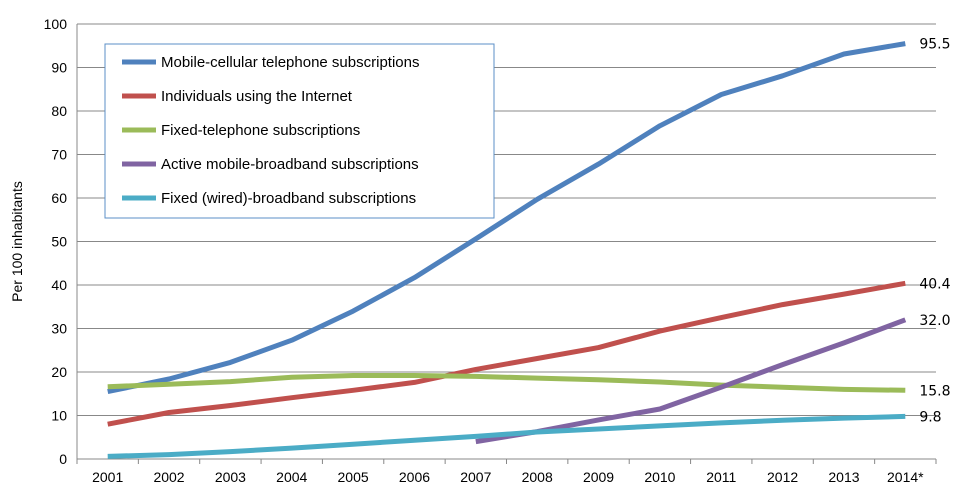 This screenshot has height=491, width=954. I want to click on x-tick-label: 2013, so click(843, 477).